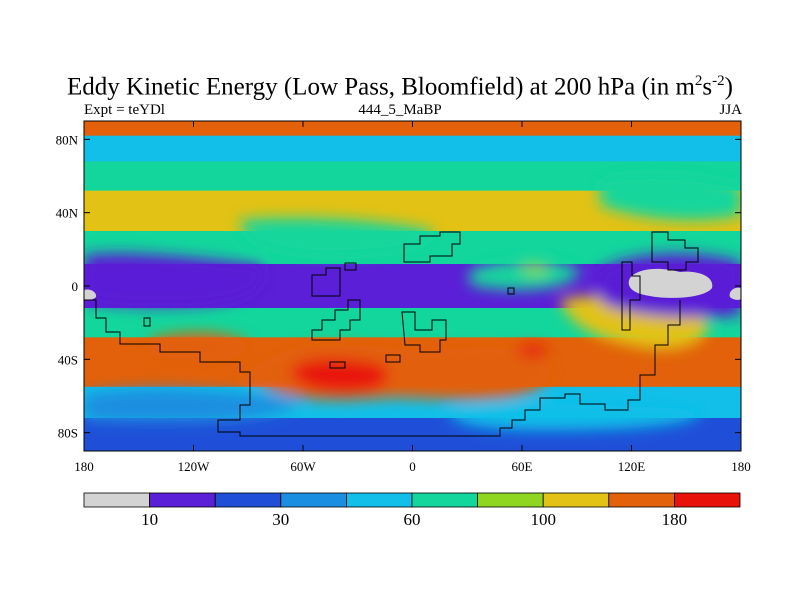 The width and height of the screenshot is (800, 600). Describe the element at coordinates (280, 519) in the screenshot. I see `colorbar-label-1: 30` at that location.